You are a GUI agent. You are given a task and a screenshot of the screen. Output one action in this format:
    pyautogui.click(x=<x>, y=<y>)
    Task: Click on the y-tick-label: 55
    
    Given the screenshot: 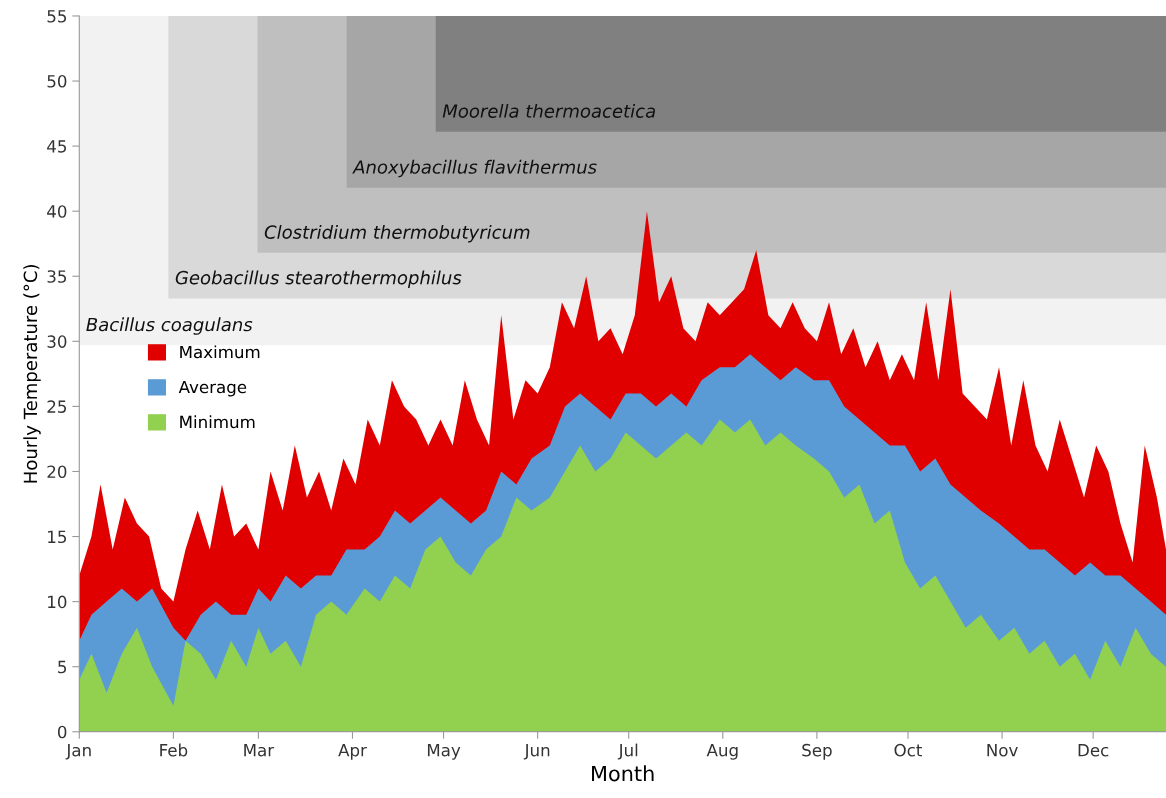 What is the action you would take?
    pyautogui.click(x=57, y=16)
    